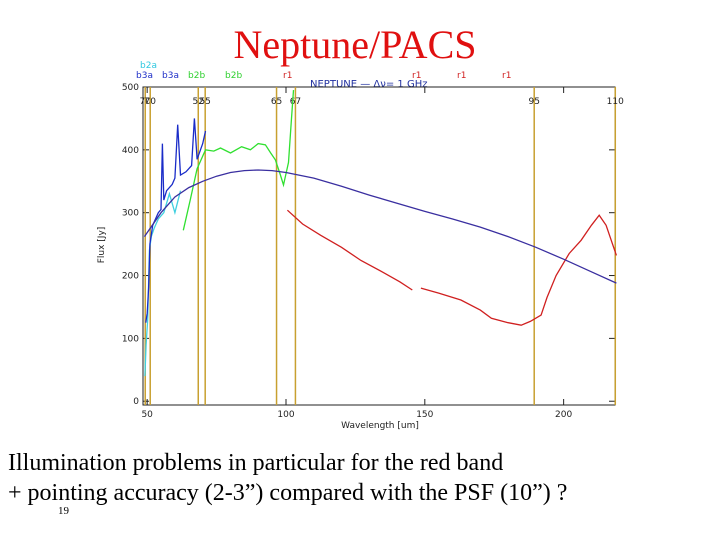  What do you see at coordinates (368, 84) in the screenshot?
I see `chart-title: NEPTUNE — Δν= 1 GHz` at bounding box center [368, 84].